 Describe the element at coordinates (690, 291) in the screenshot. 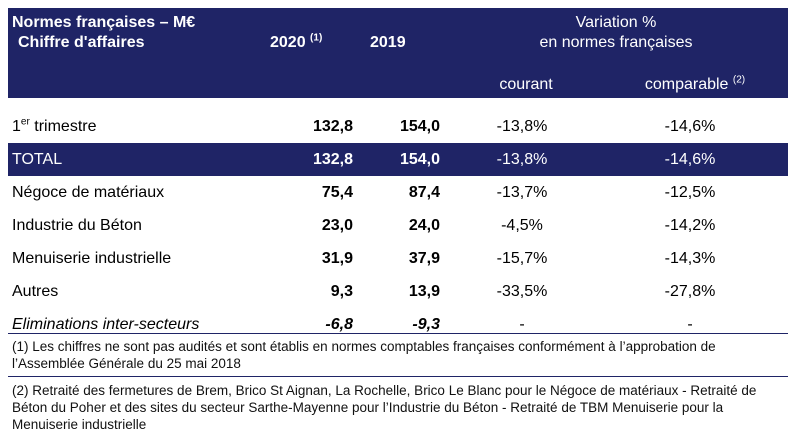

I see `row-variation-comparable: -27,8%` at that location.